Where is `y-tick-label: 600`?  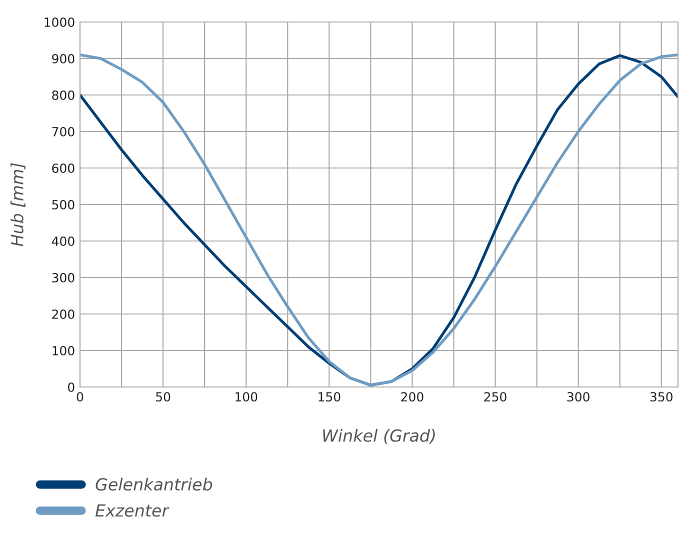 y-tick-label: 600 is located at coordinates (63, 168).